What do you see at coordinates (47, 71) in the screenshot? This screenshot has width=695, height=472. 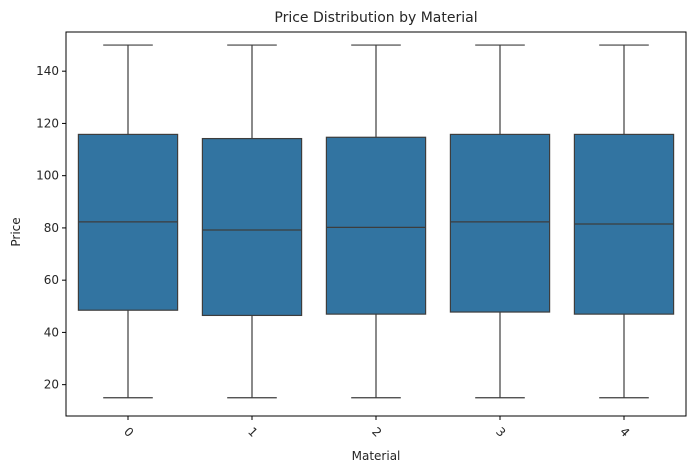 I see `y-tick-label: 140` at bounding box center [47, 71].